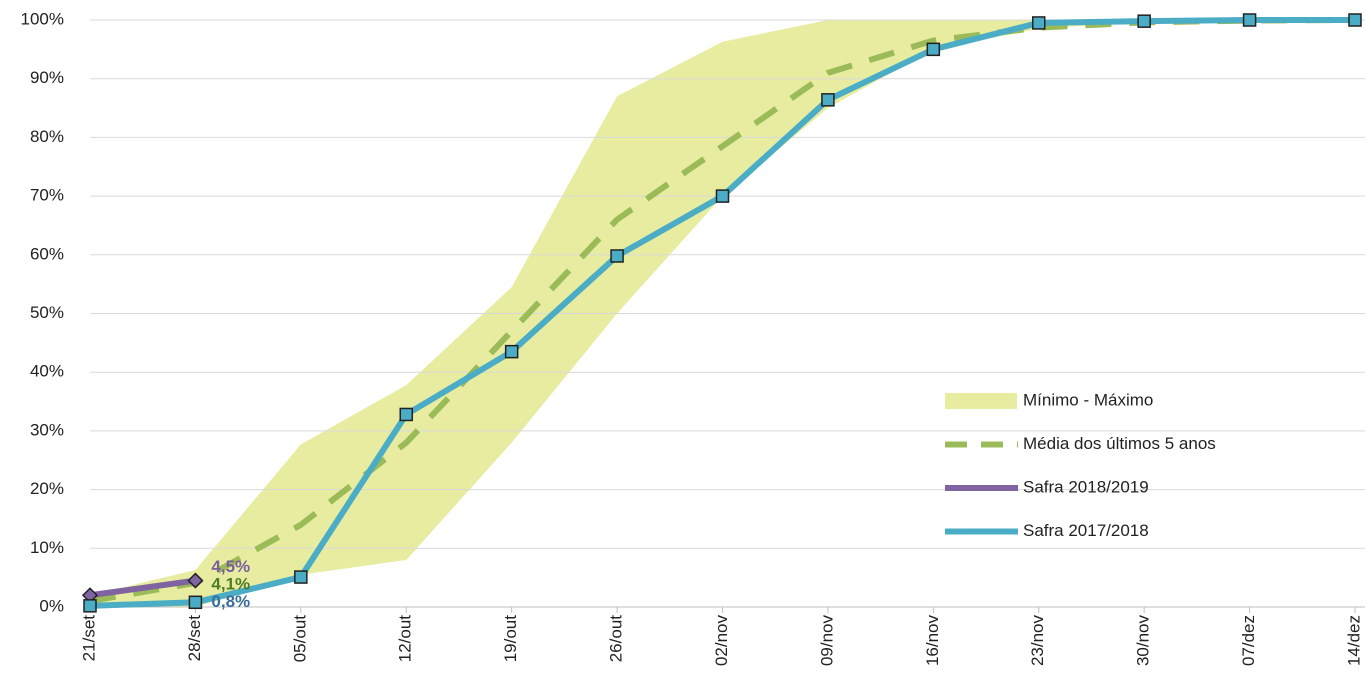 The width and height of the screenshot is (1371, 694). I want to click on y-tick-label: 100%, so click(42, 18).